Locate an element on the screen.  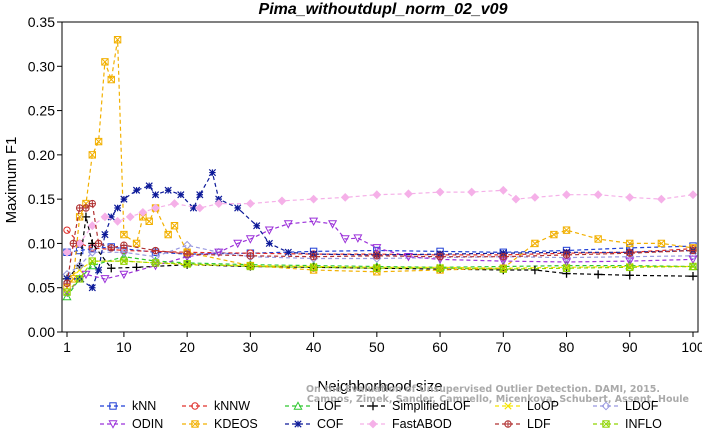
legend-label: KDEOS is located at coordinates (236, 424).